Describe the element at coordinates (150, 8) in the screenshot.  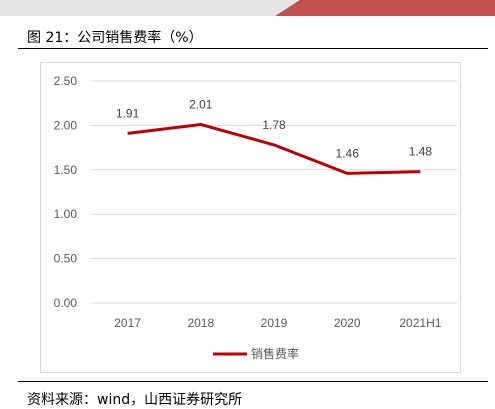
I see `header-banner-gray` at that location.